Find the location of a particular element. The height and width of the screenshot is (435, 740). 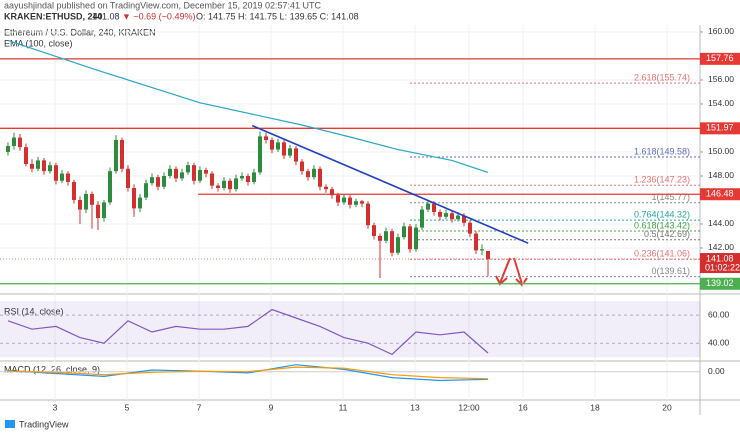

x-tick-label: 16 is located at coordinates (523, 407).